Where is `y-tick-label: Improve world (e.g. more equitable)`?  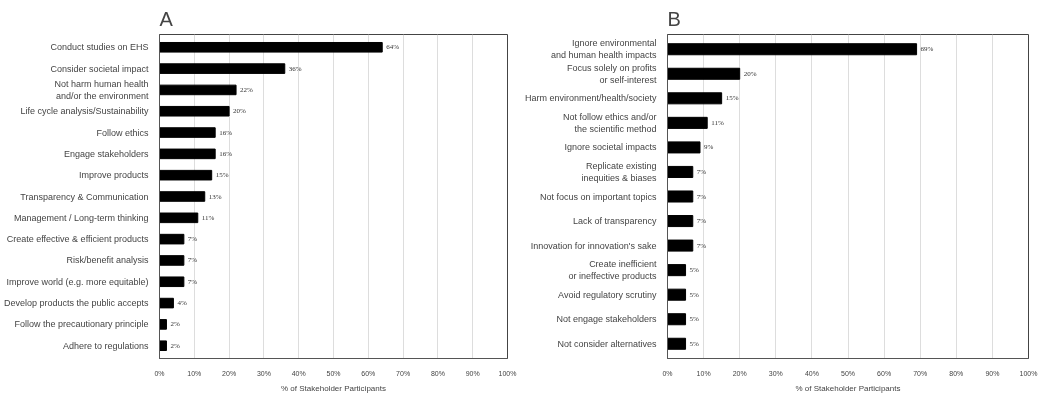 y-tick-label: Improve world (e.g. more equitable) is located at coordinates (77, 281).